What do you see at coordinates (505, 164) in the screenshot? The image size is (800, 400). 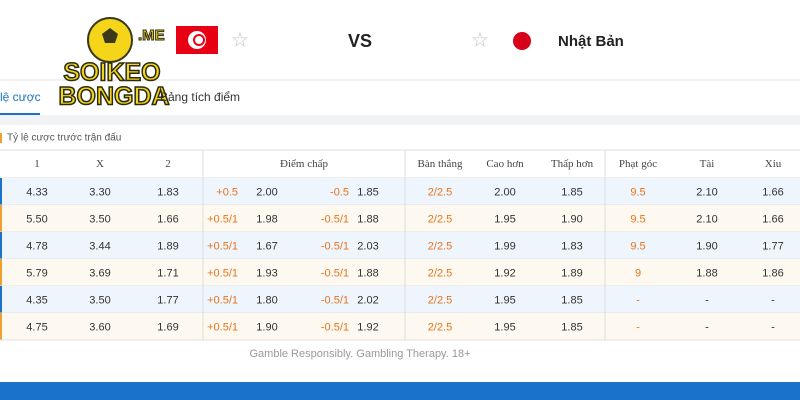 I see `column-header: Cao hơn` at bounding box center [505, 164].